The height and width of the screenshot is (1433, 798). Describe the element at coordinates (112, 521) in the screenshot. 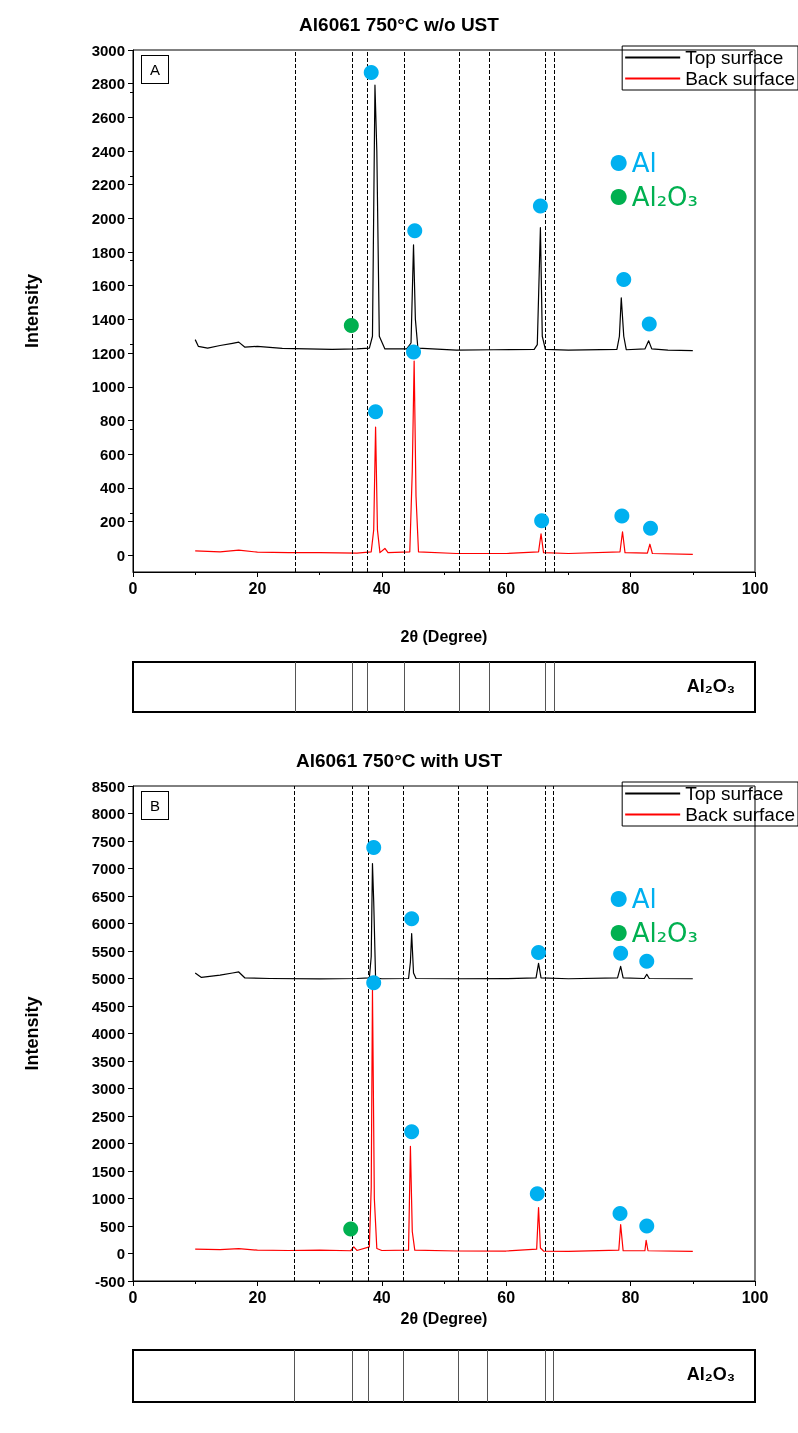

I see `y-tick-label: 200` at that location.